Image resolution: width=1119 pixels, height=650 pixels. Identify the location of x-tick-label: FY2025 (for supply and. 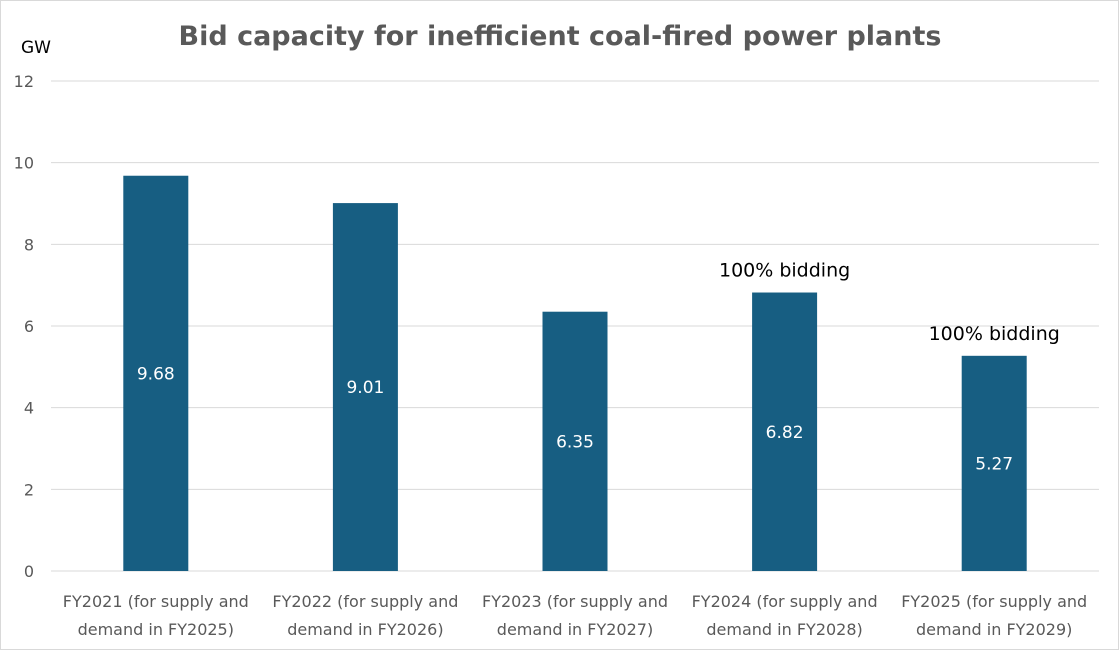
(994, 601).